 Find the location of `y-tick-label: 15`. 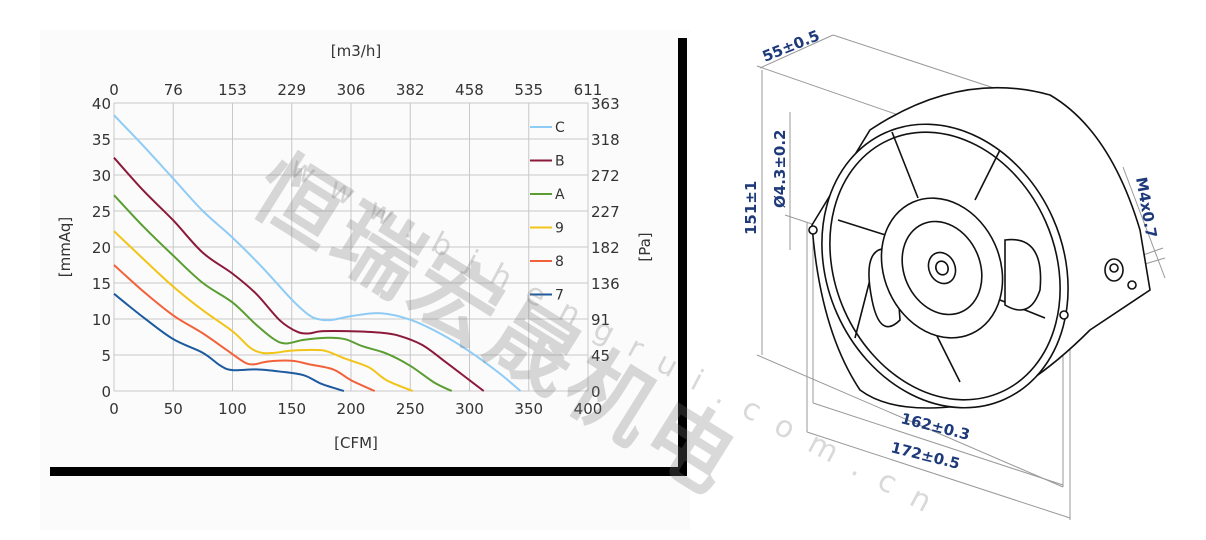

y-tick-label: 15 is located at coordinates (101, 284).